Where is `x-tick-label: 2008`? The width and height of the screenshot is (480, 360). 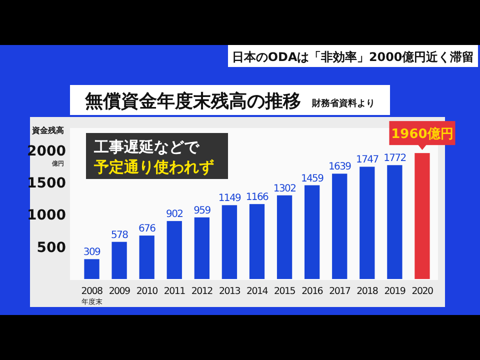
x-tick-label: 2008 is located at coordinates (92, 291).